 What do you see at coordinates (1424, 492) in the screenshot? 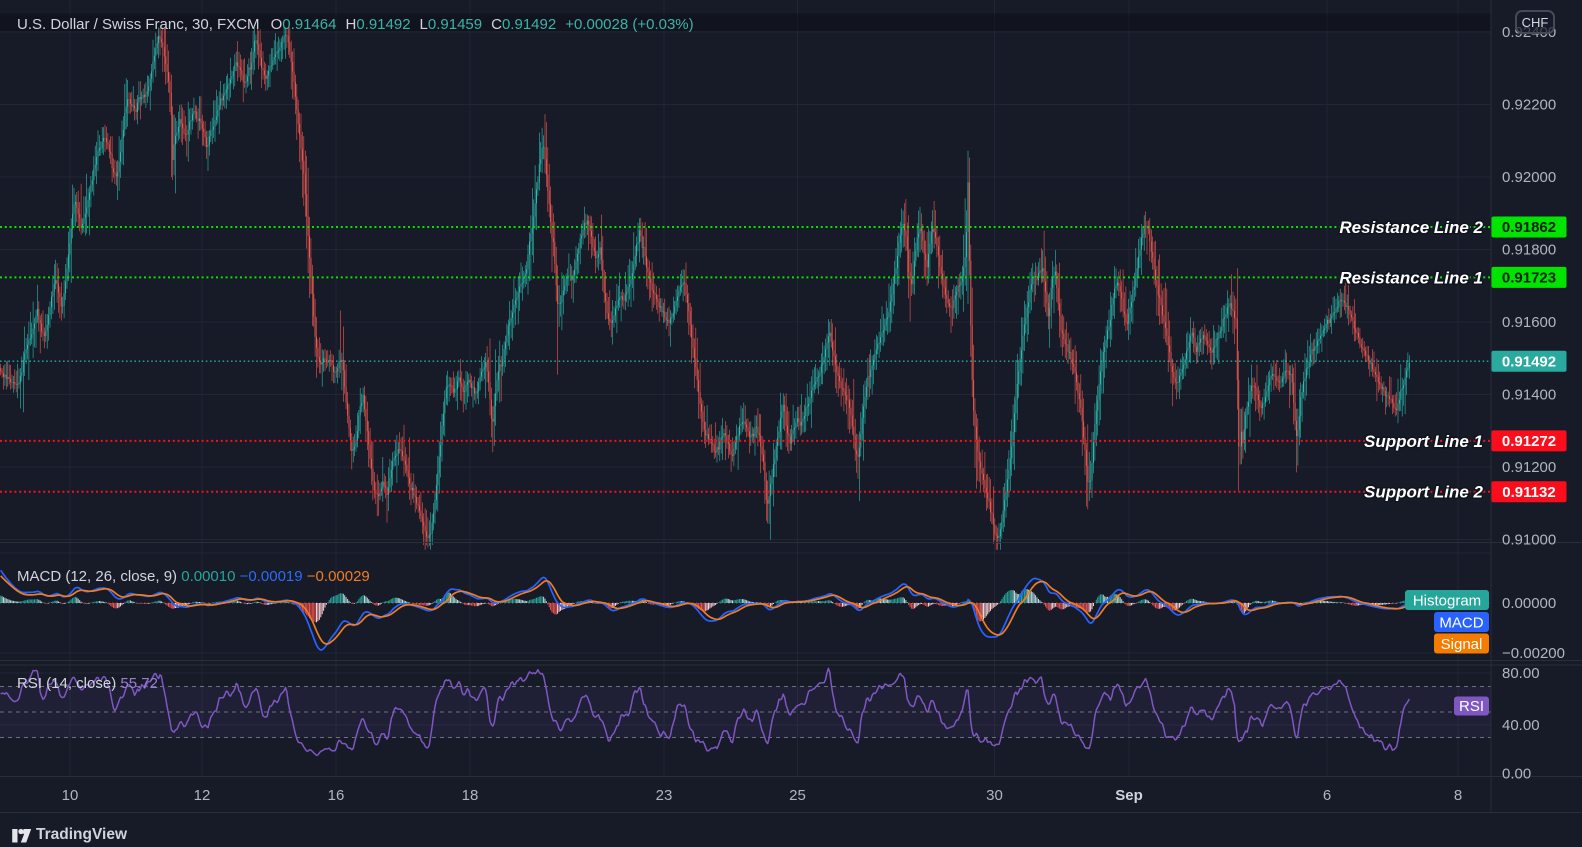
I see `svg-text: Support Line 2` at bounding box center [1424, 492].